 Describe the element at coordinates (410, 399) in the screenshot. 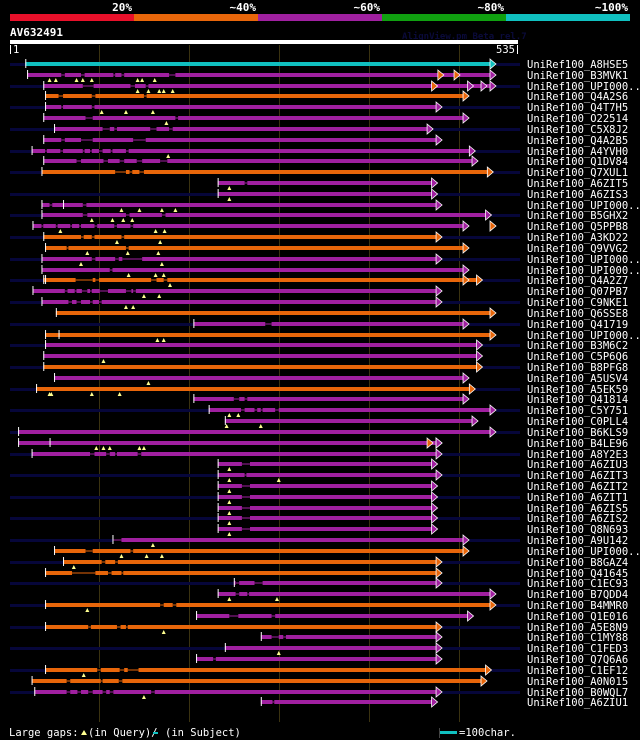

I see `hit-row: UniRef100_Q41814` at that location.